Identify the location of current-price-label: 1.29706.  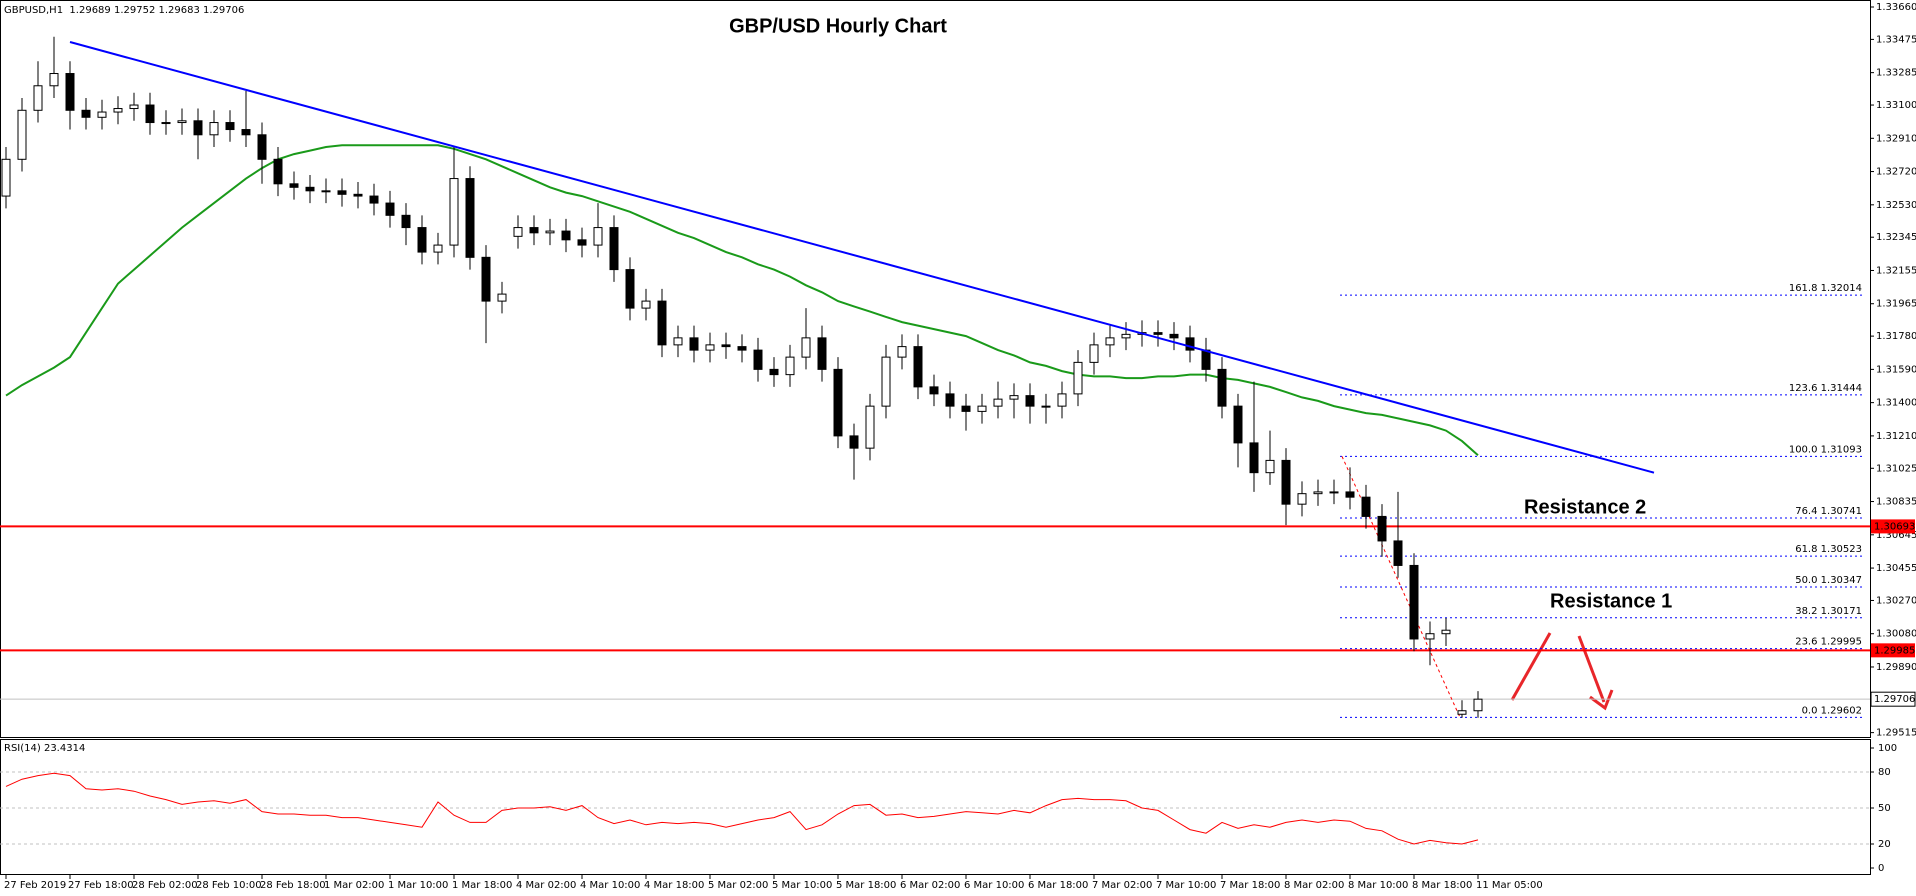
(1894, 699).